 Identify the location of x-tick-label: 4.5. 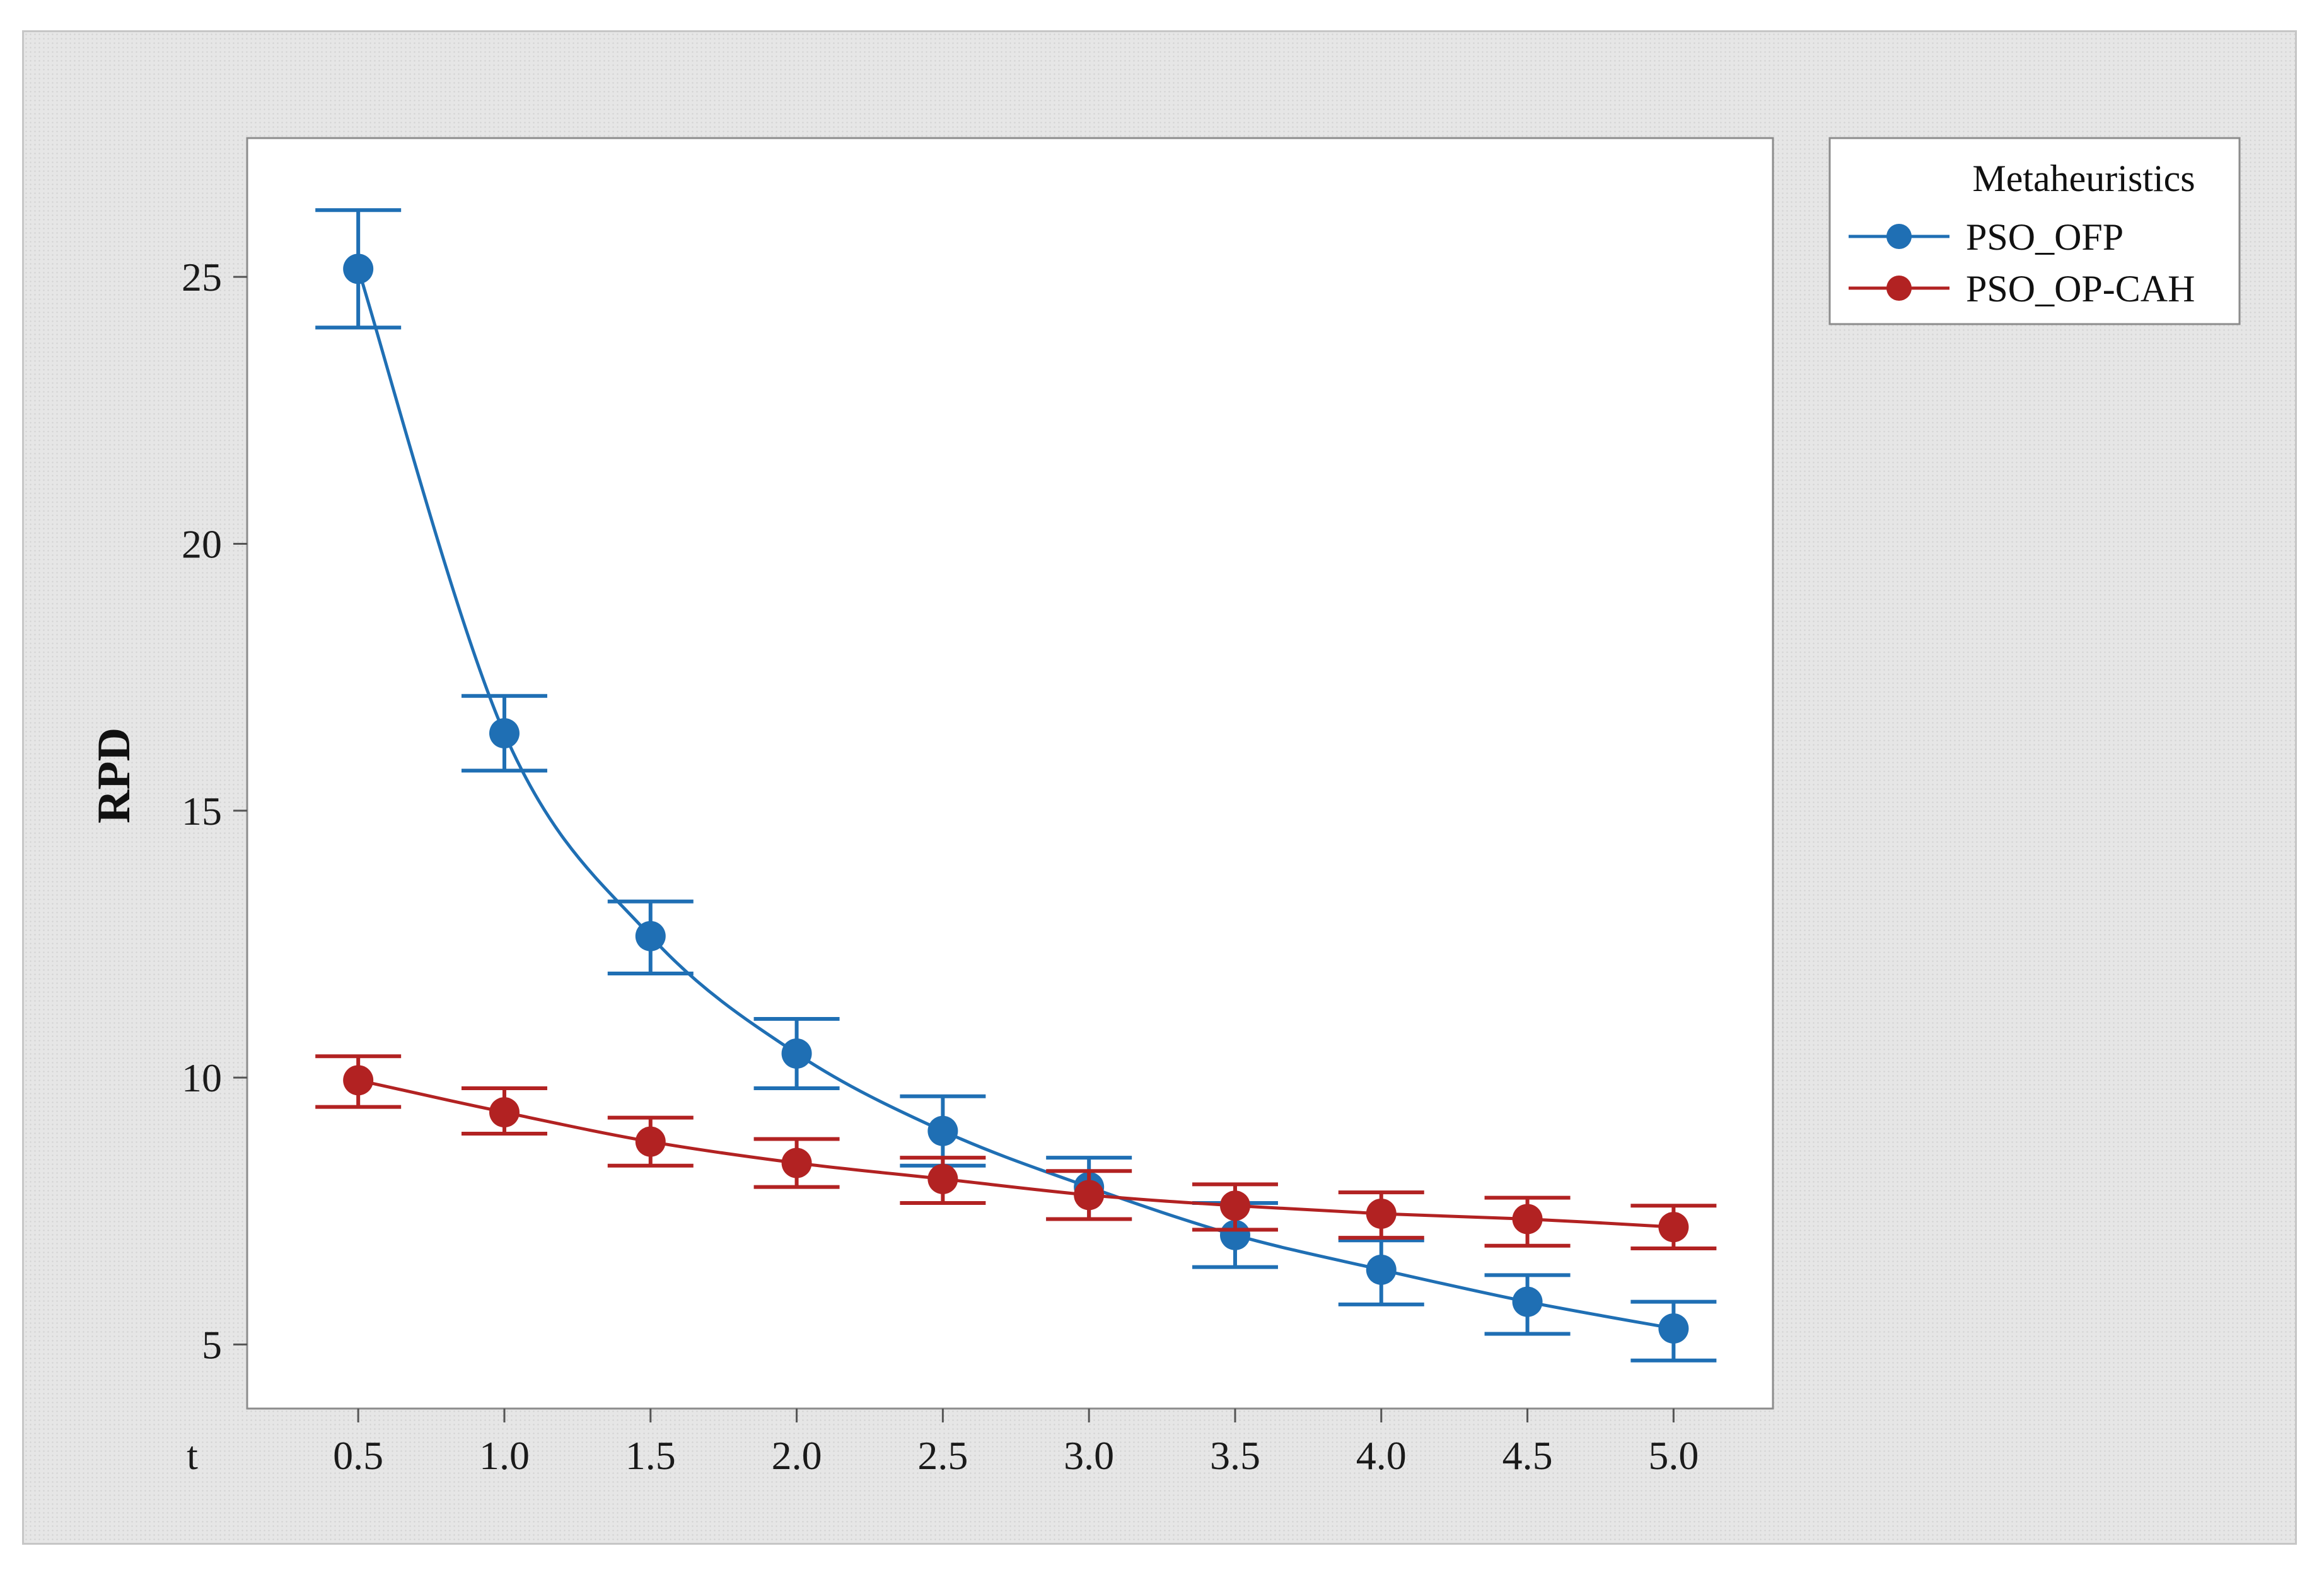
(1527, 1455).